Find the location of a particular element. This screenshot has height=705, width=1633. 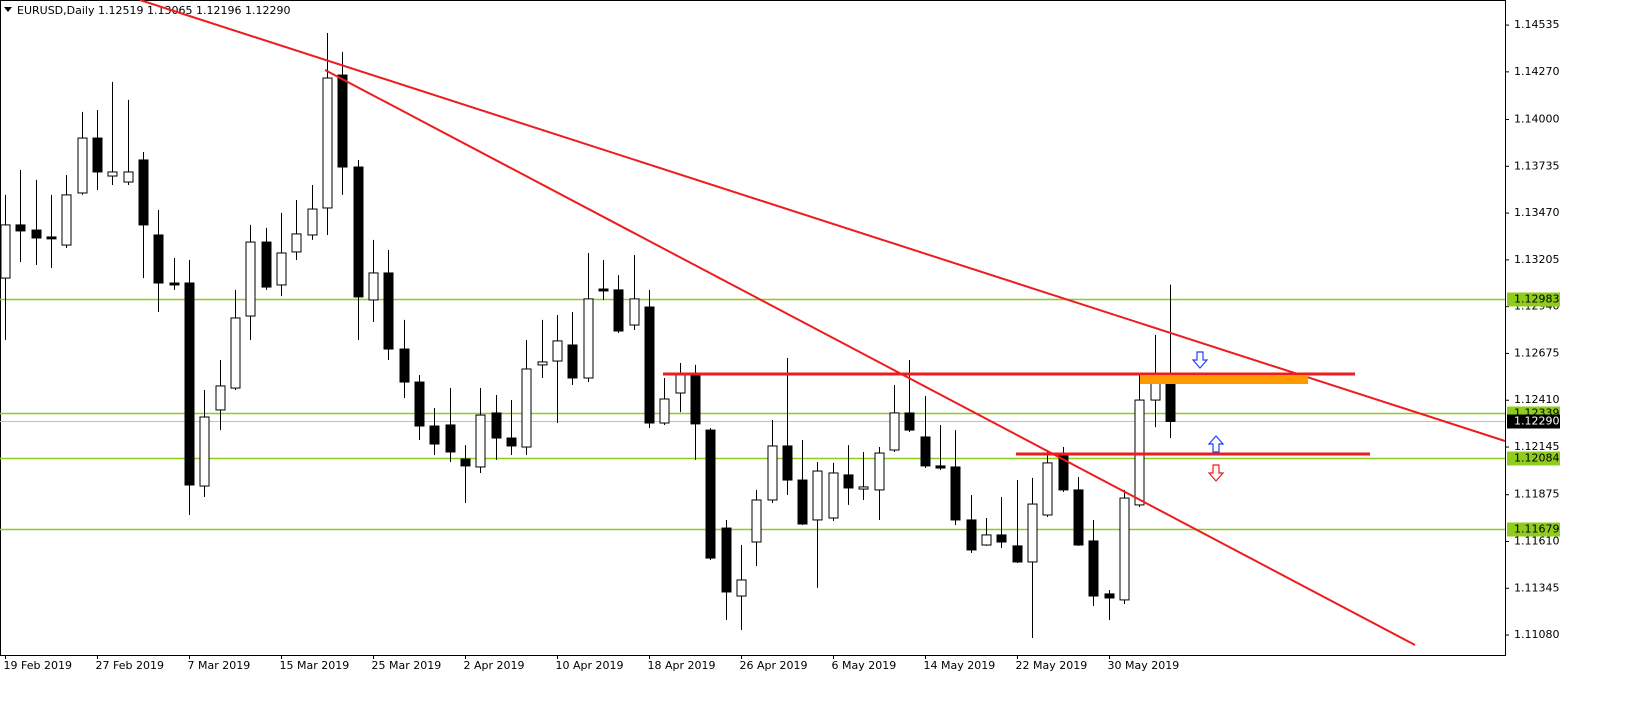

y-tick-label: 1.12675 is located at coordinates (1537, 352).